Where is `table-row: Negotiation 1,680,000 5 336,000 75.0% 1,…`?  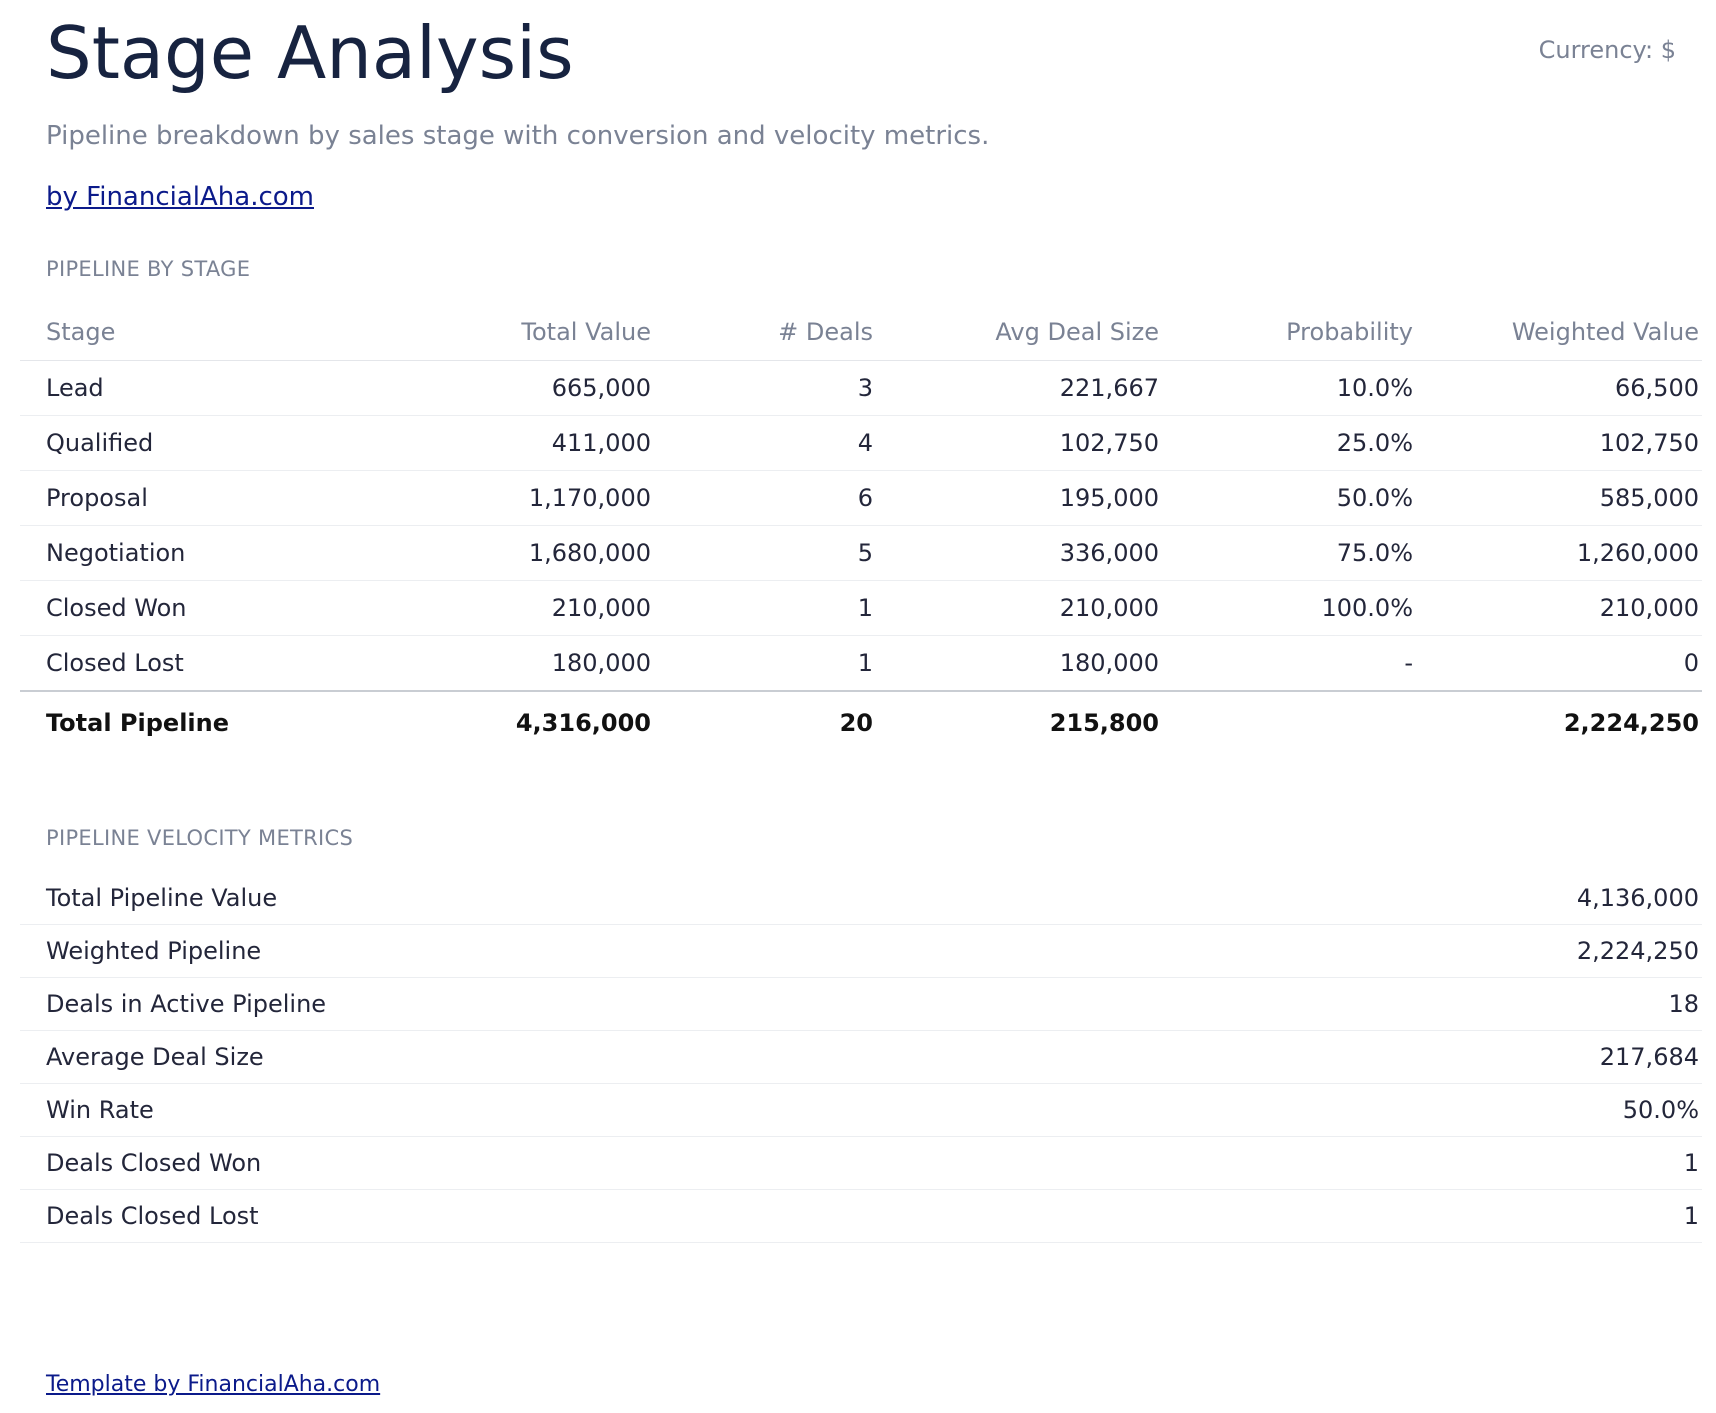
table-row: Negotiation 1,680,000 5 336,000 75.0% 1,… is located at coordinates (861, 553).